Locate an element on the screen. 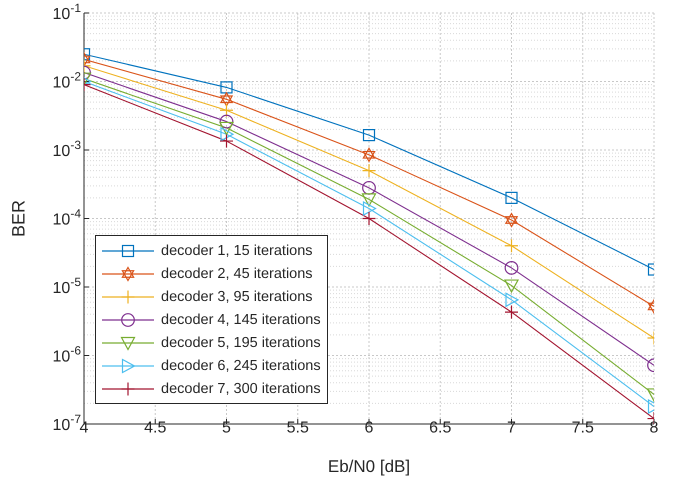 This screenshot has width=683, height=484. x-tick-label: 7.5 is located at coordinates (583, 427).